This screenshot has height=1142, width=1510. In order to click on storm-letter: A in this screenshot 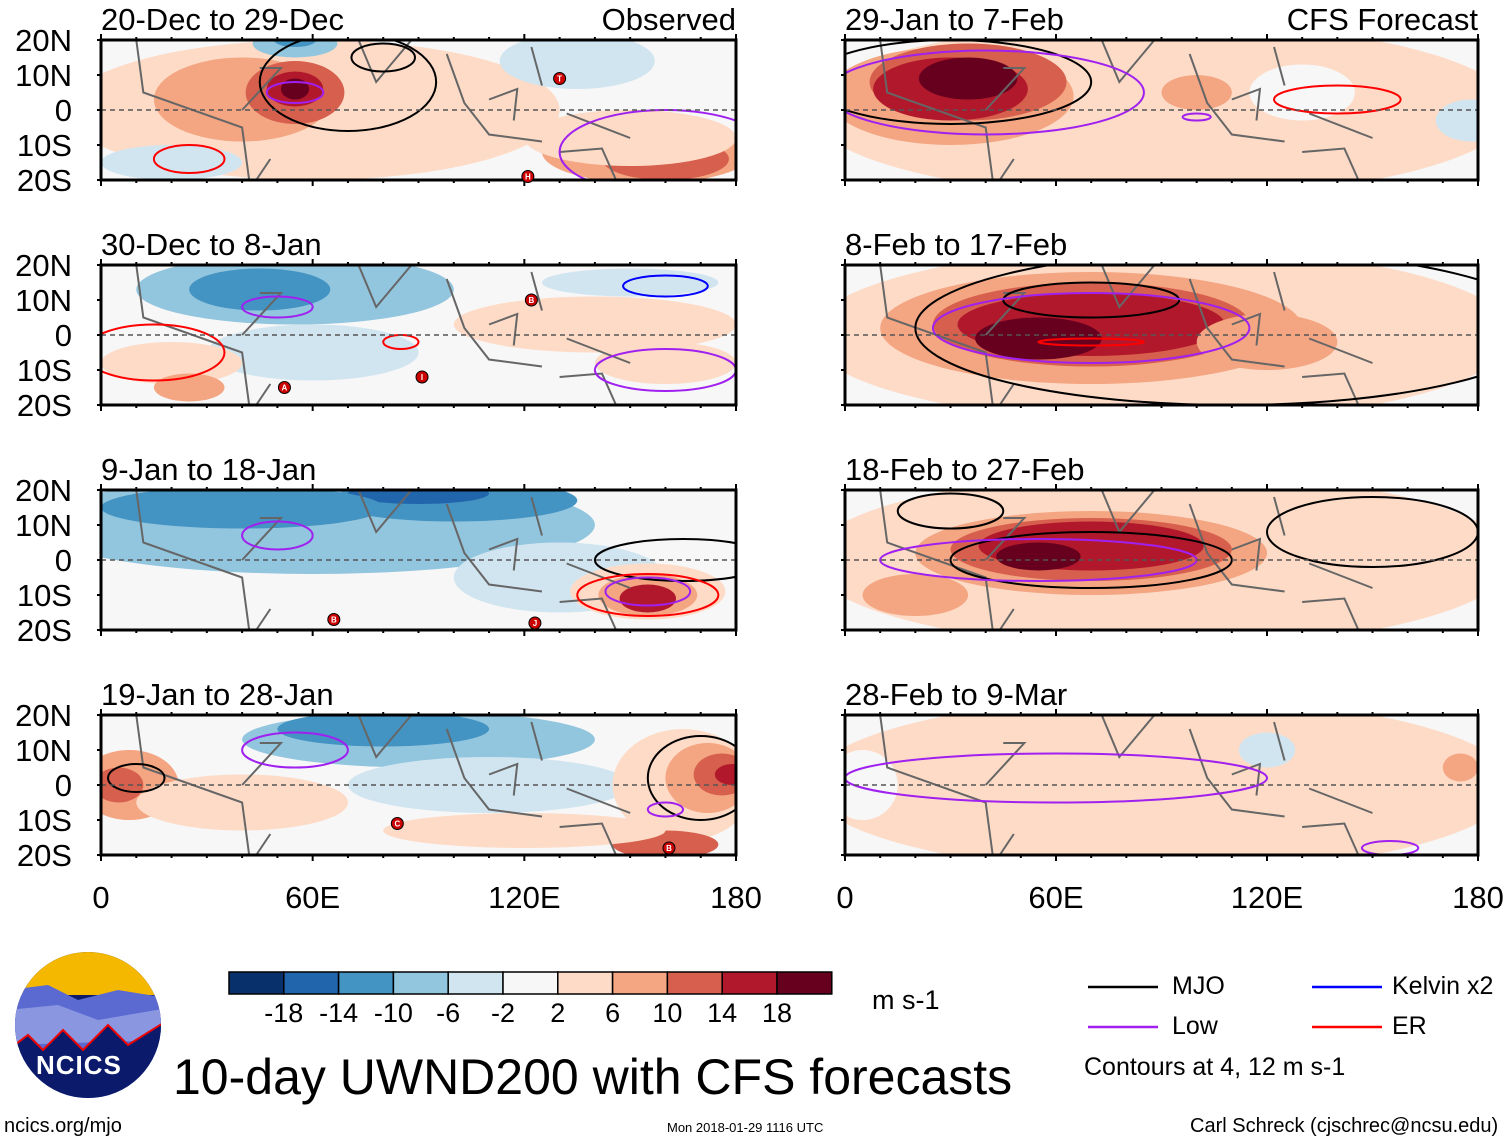, I will do `click(285, 388)`.